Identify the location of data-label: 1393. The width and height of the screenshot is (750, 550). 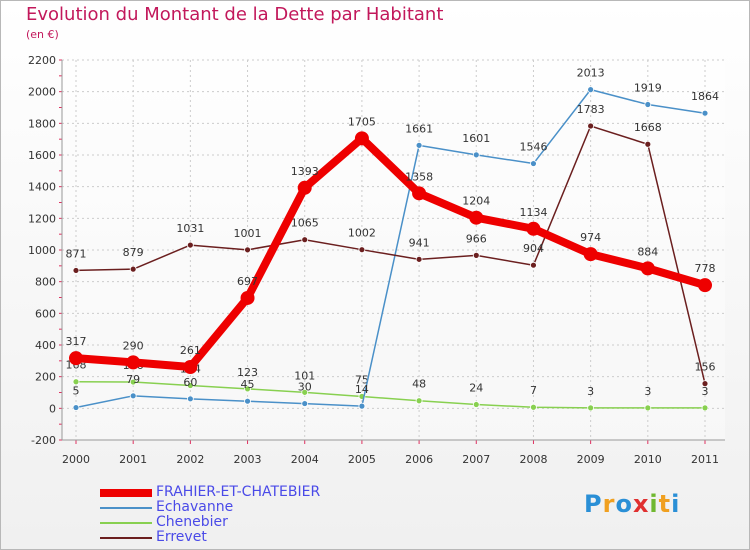
(305, 171).